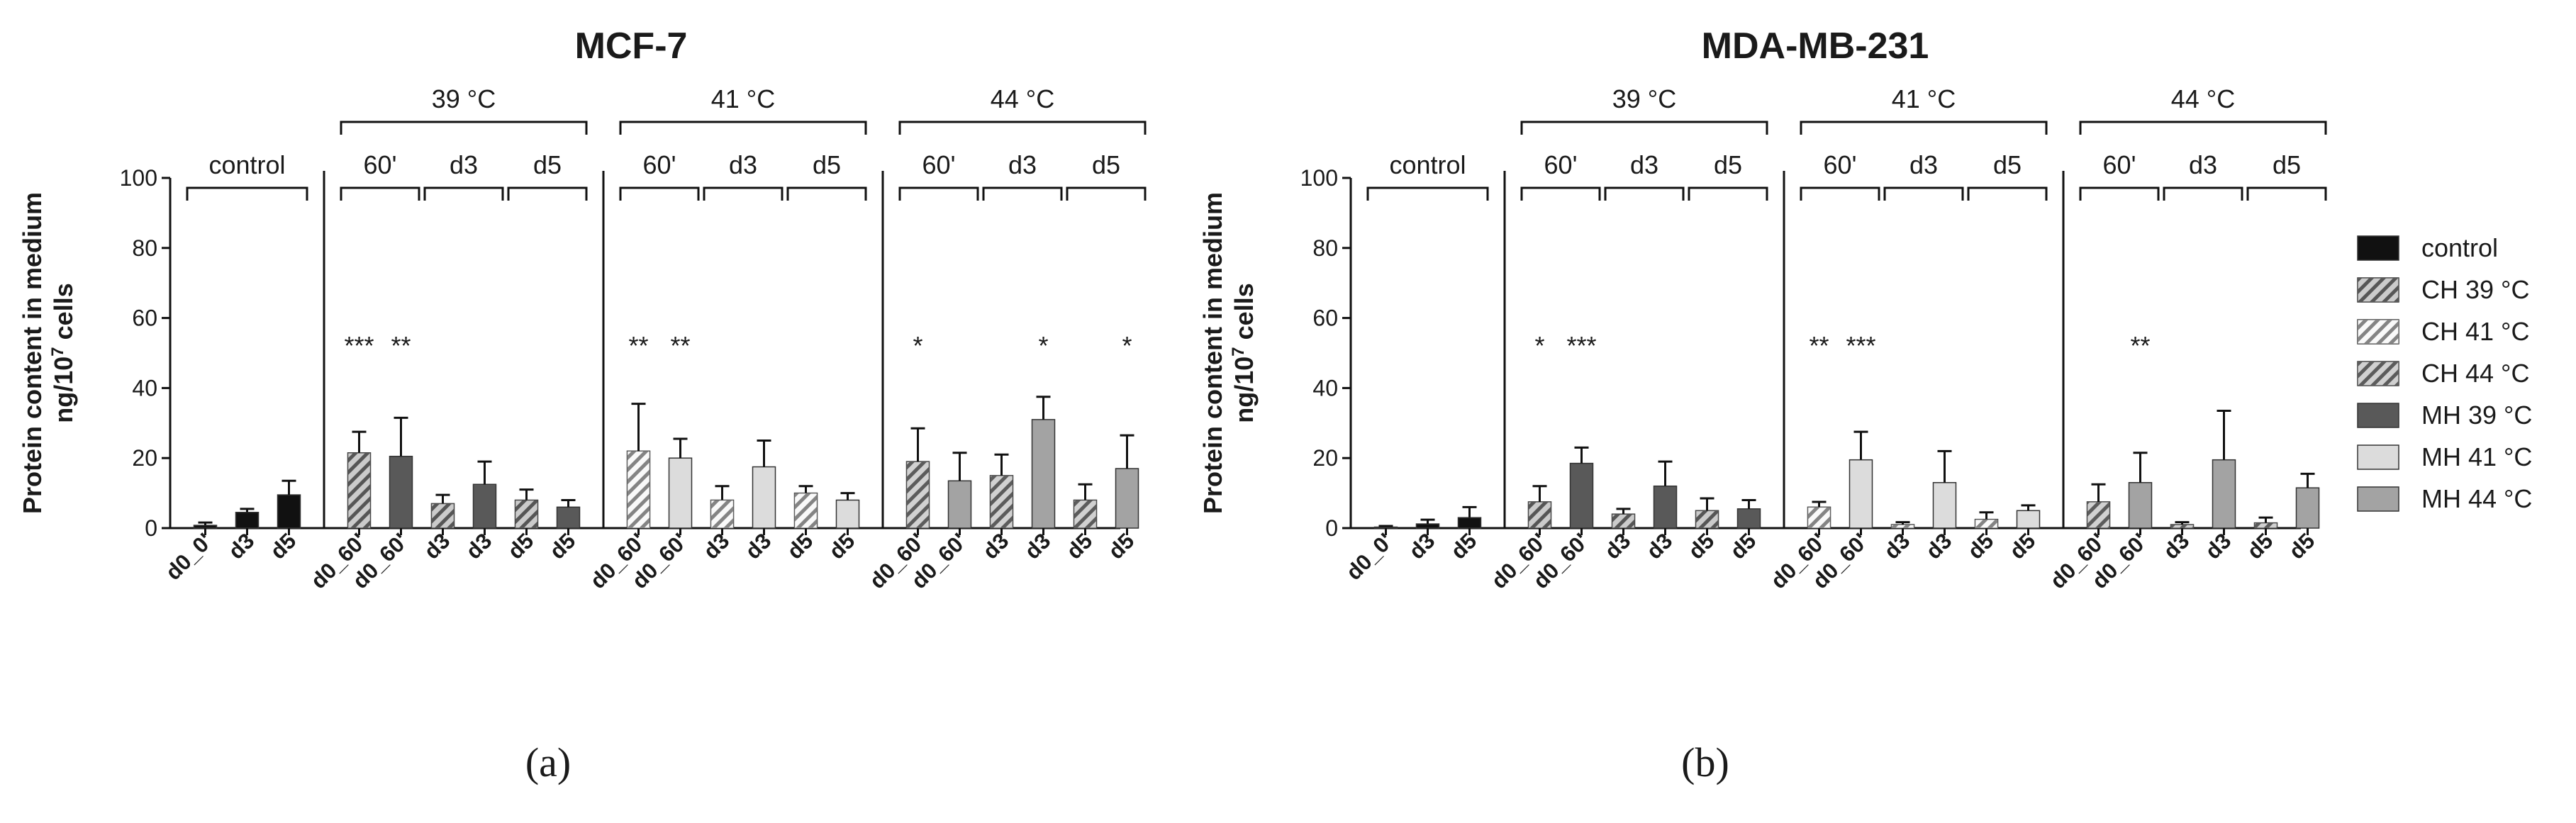 The width and height of the screenshot is (2576, 823). I want to click on temperature-label: 39 °C, so click(1644, 98).